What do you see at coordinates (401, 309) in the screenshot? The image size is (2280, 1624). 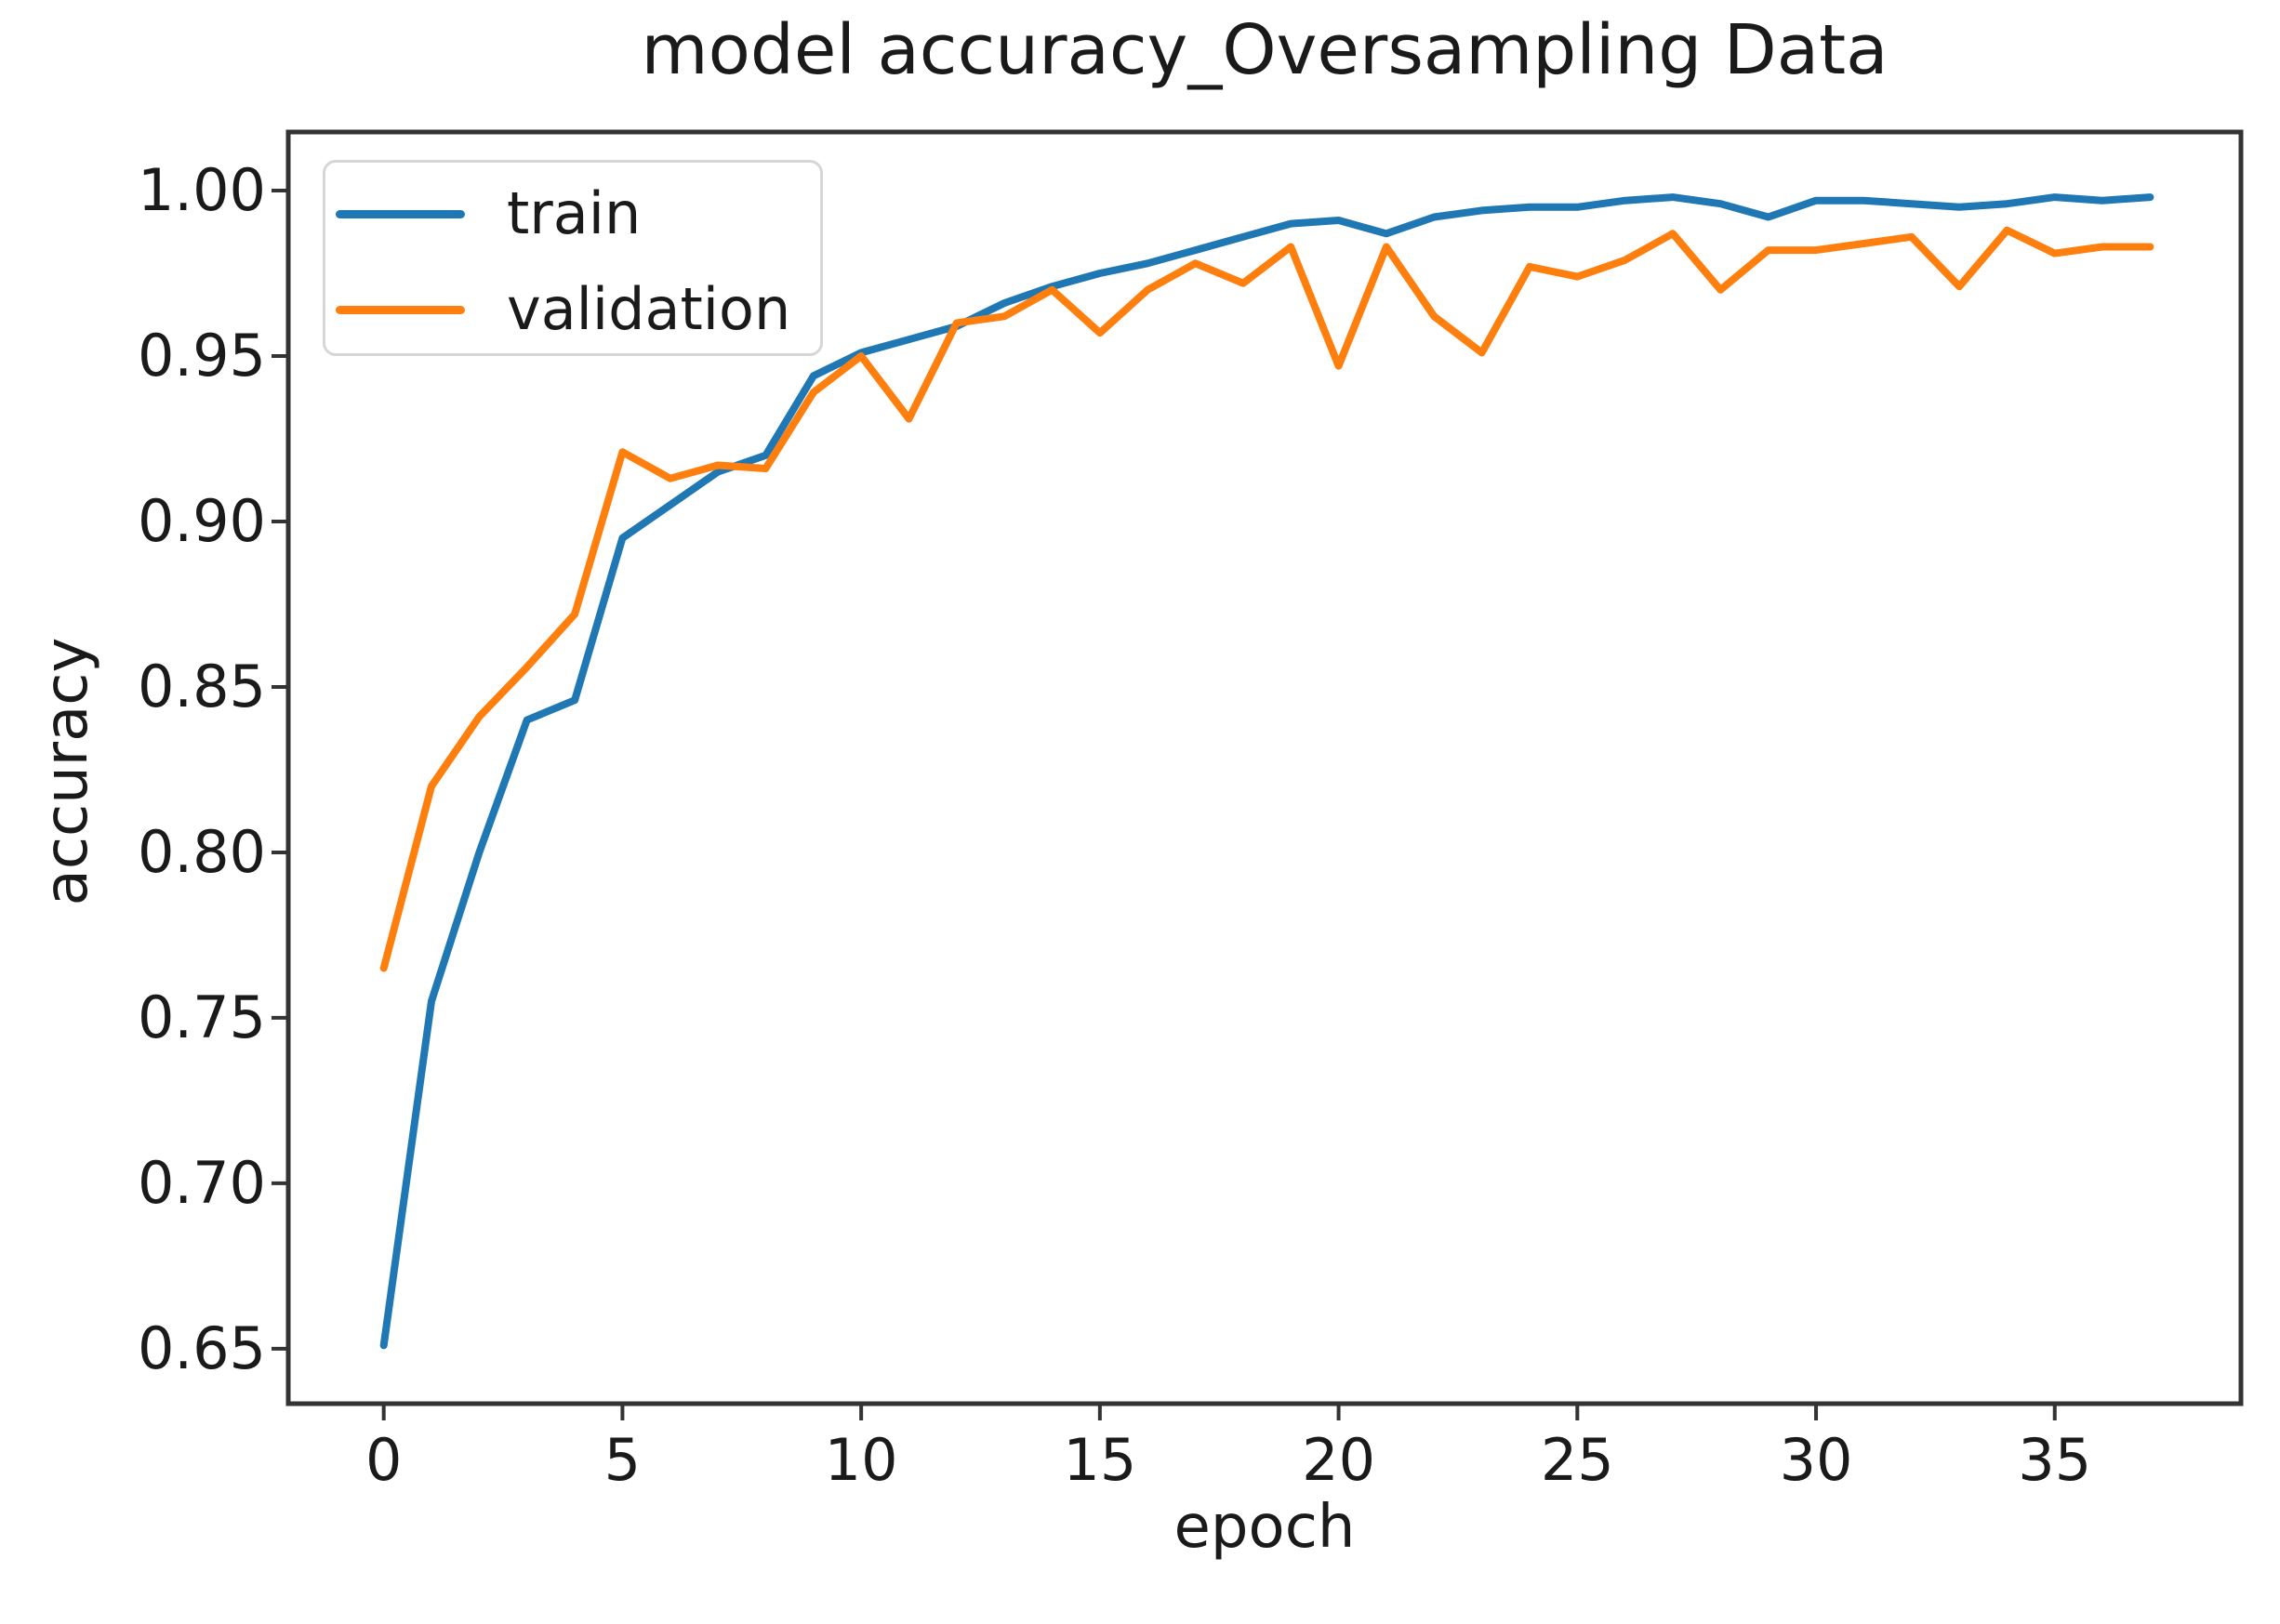 I see `legend-swatch-validation` at bounding box center [401, 309].